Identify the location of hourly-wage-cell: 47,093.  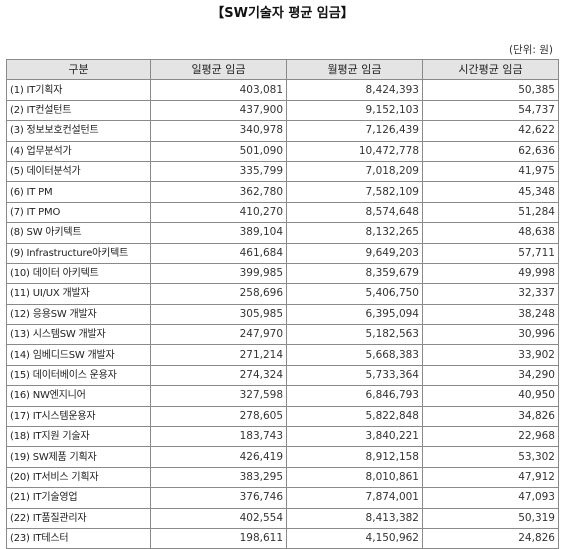
(490, 498).